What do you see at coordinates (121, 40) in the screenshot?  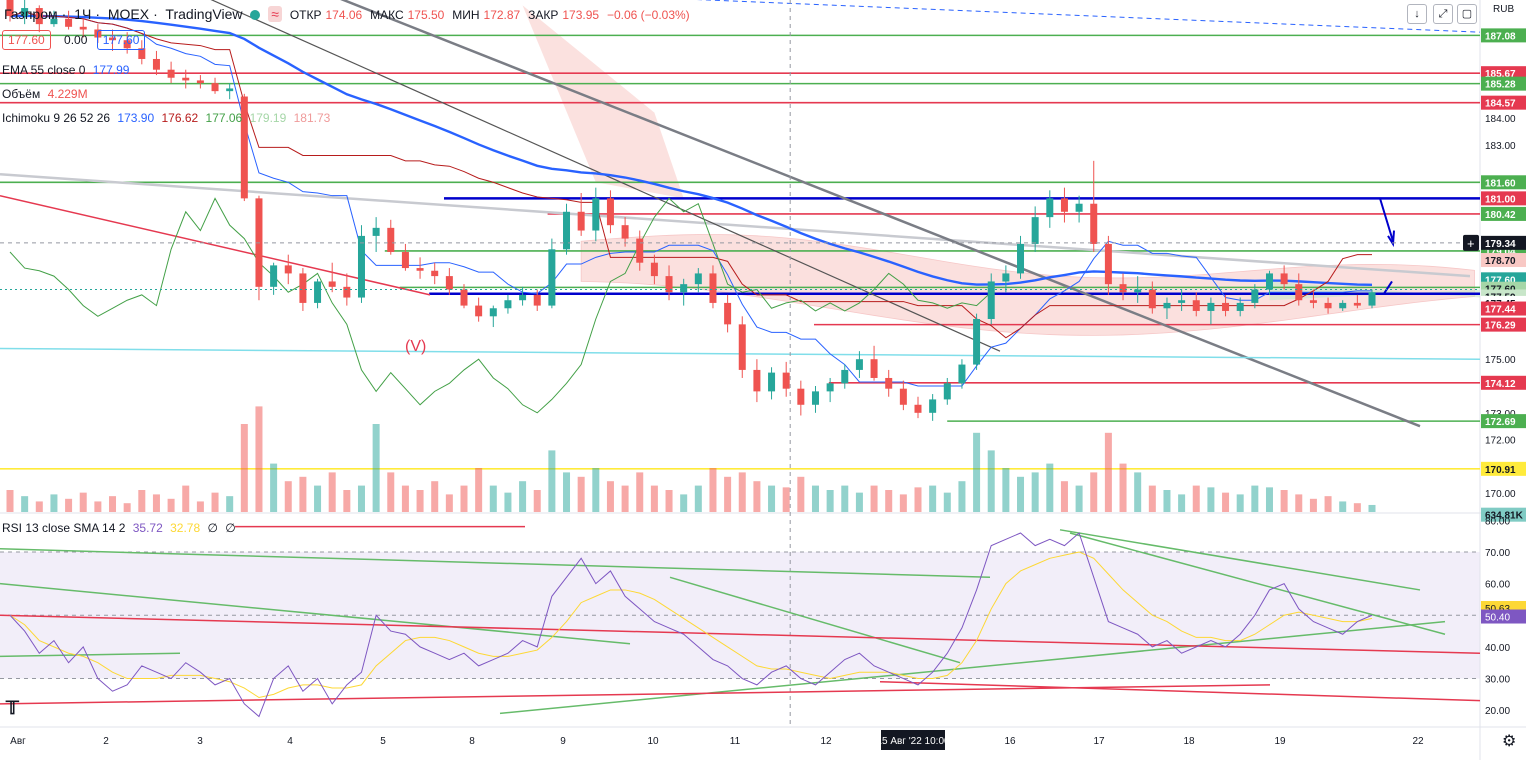 I see `buy-price-box: 177.60` at bounding box center [121, 40].